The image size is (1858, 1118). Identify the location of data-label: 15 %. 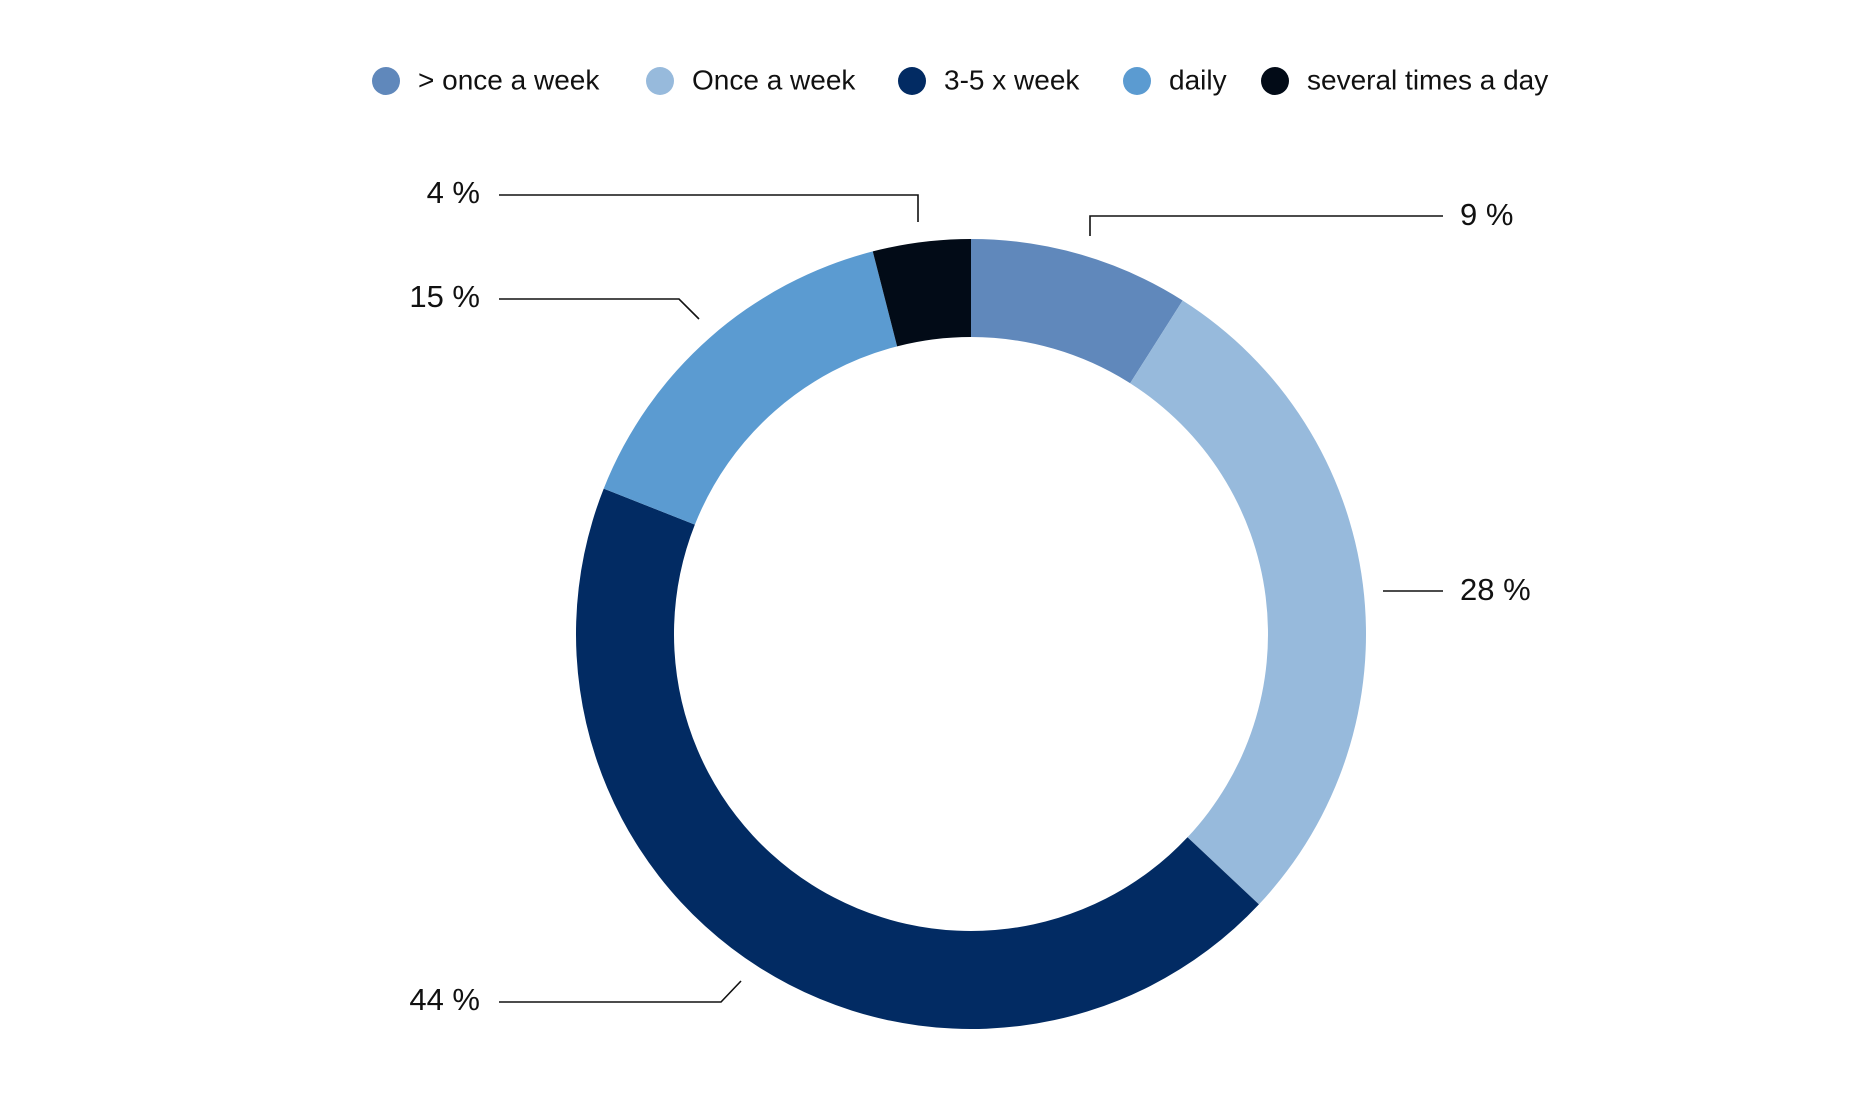
(444, 296).